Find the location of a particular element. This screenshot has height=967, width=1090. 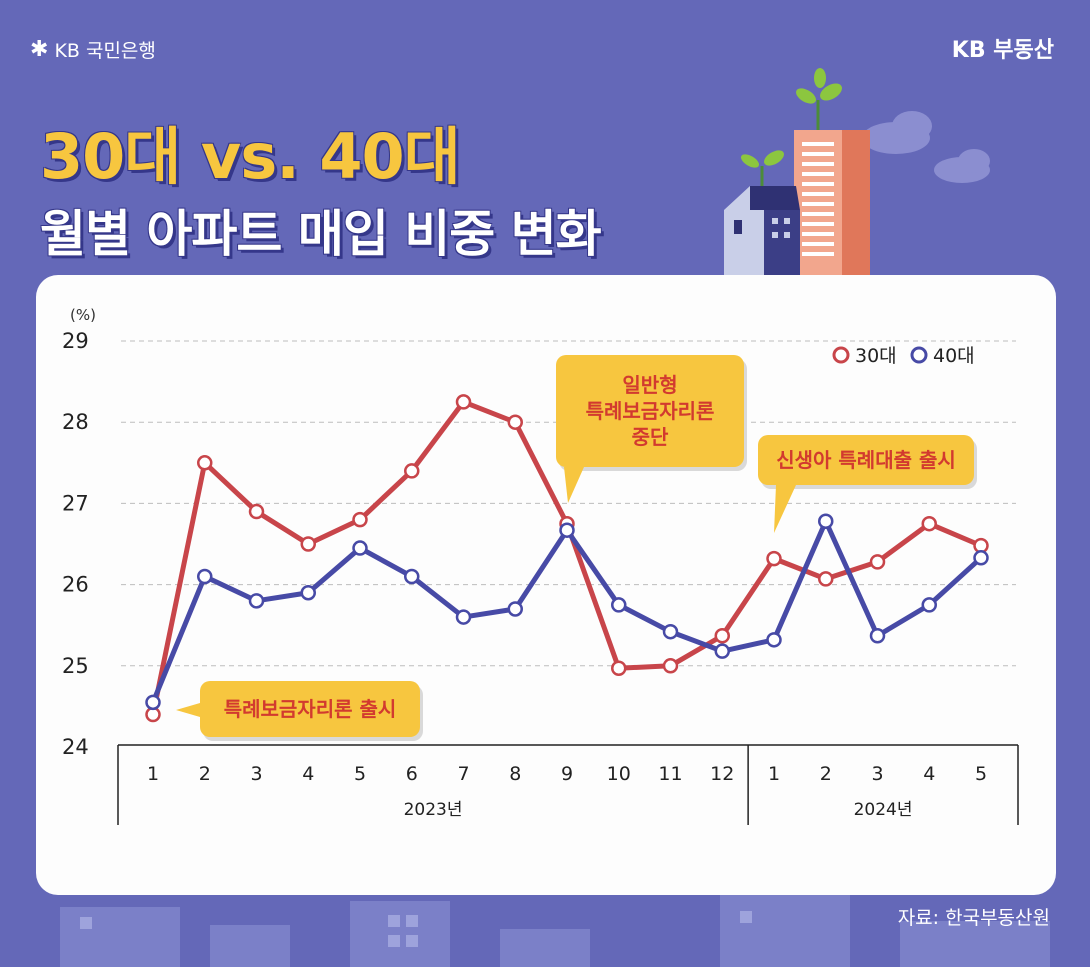

brand-name-right: KB 부동산 is located at coordinates (1002, 50).